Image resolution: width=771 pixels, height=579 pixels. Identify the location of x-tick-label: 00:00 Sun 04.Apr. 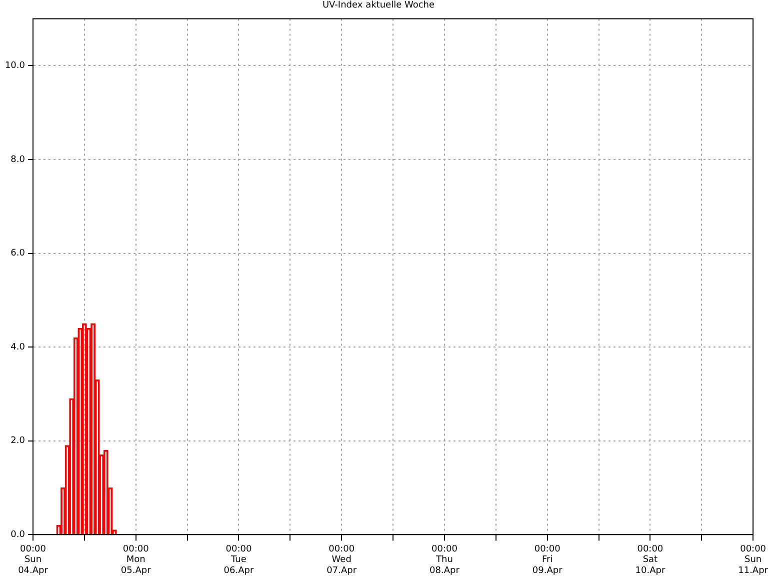
(33, 560).